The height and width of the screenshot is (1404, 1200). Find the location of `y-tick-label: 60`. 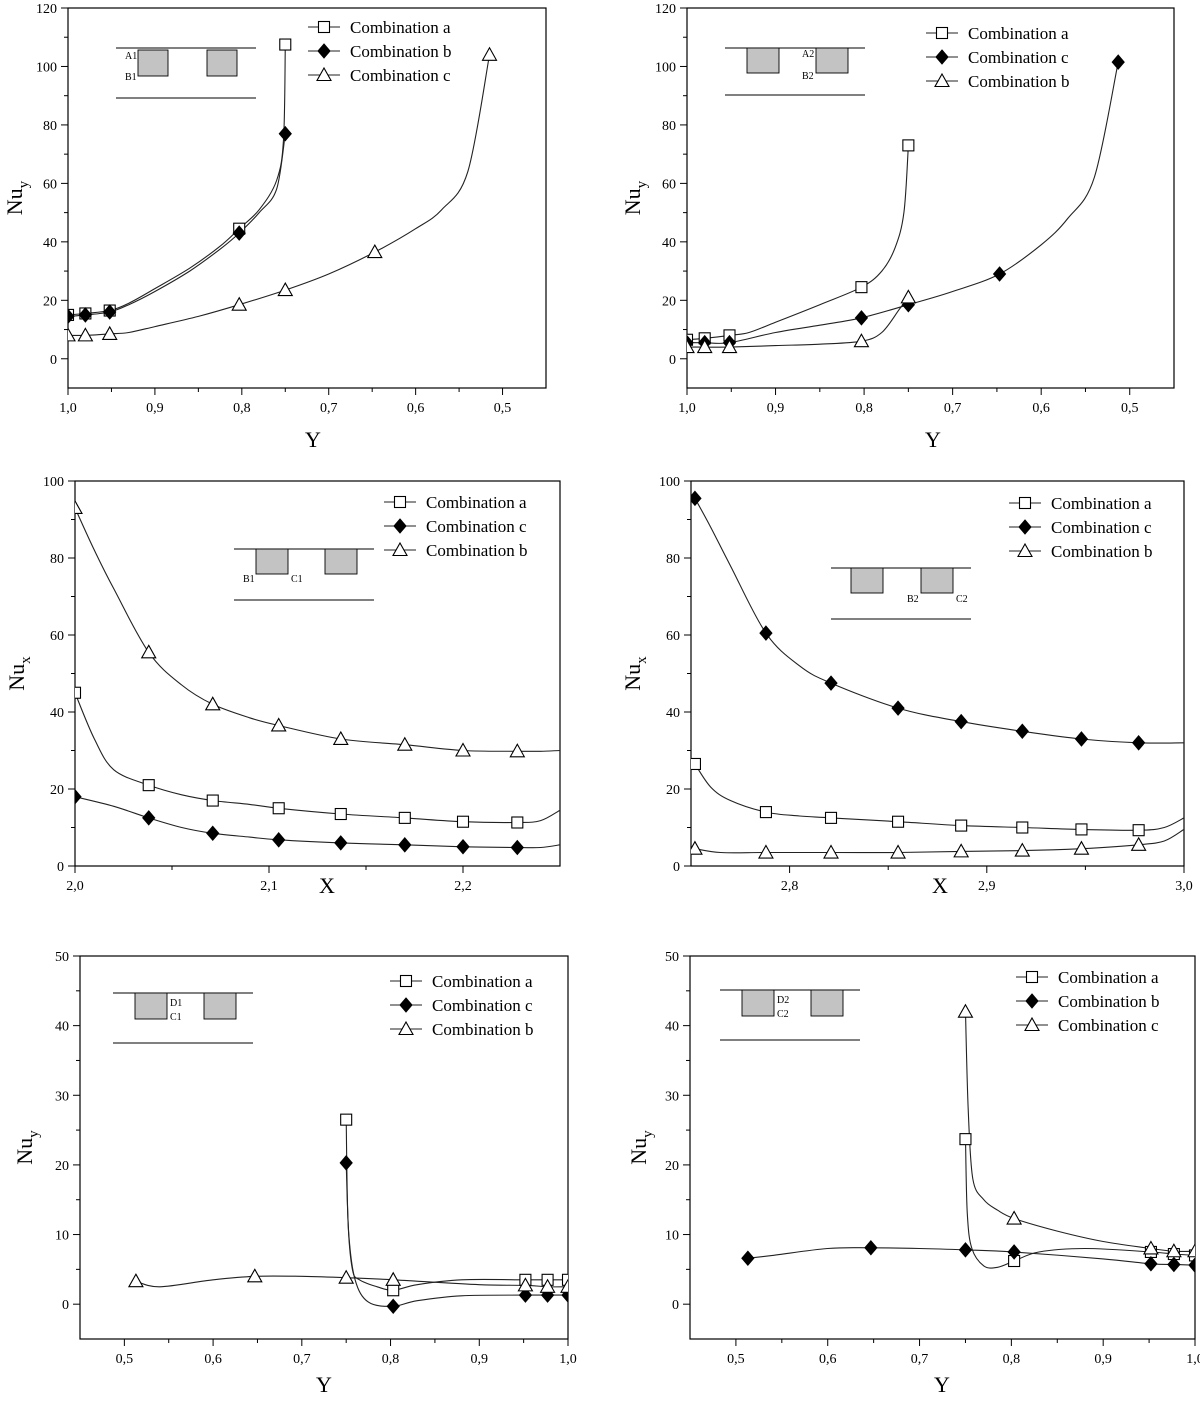

y-tick-label: 60 is located at coordinates (673, 636).